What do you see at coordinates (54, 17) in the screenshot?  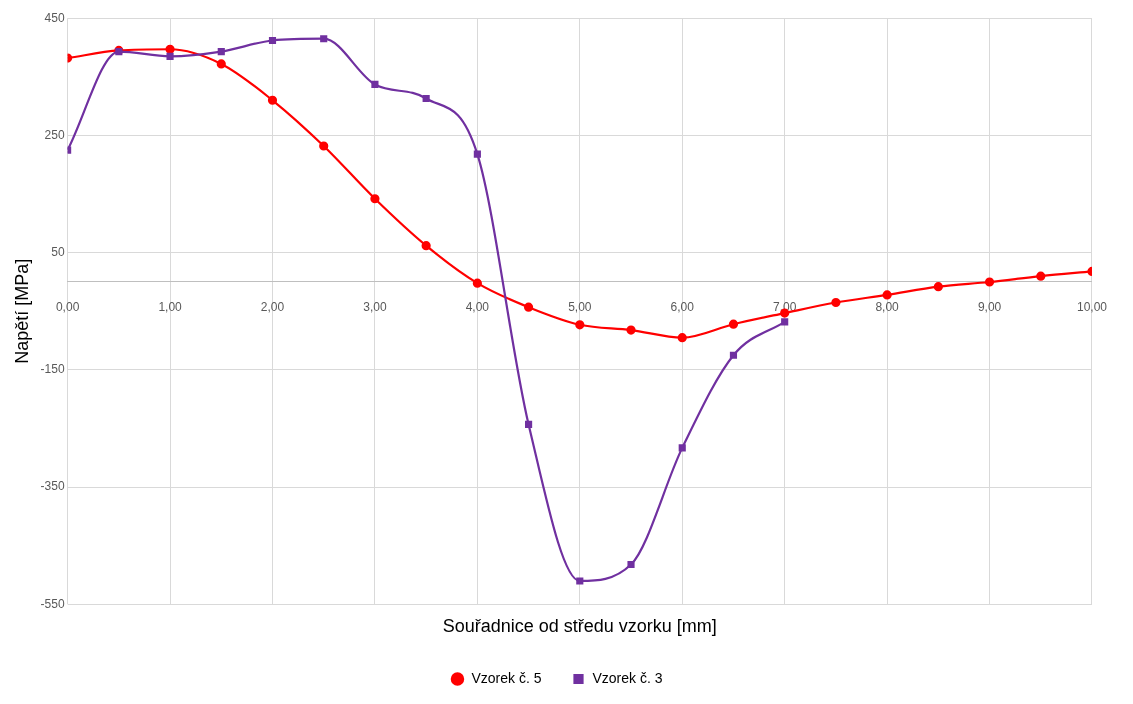 I see `y-tick-label: 450` at bounding box center [54, 17].